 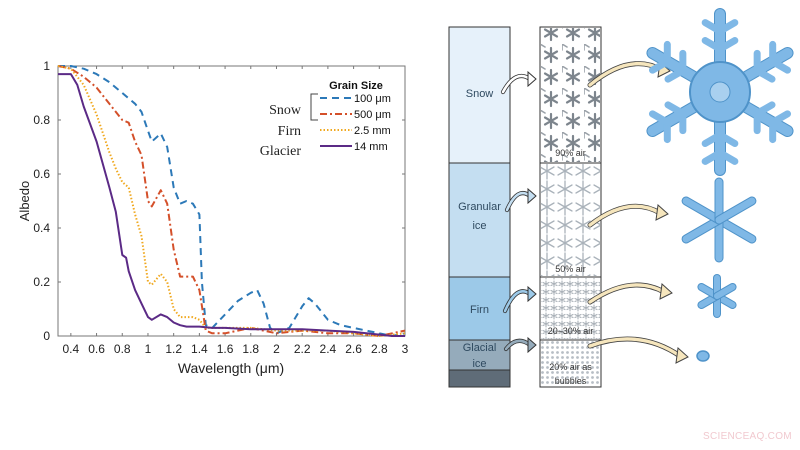 I want to click on x-tick-label: 3, so click(x=405, y=349).